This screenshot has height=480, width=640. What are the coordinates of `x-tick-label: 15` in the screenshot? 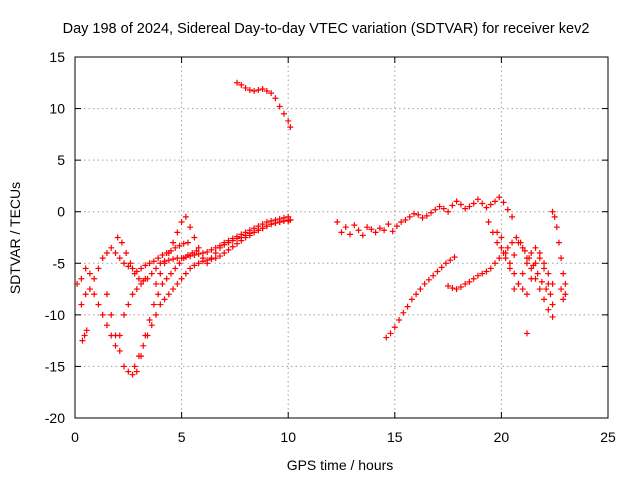 It's located at (395, 437).